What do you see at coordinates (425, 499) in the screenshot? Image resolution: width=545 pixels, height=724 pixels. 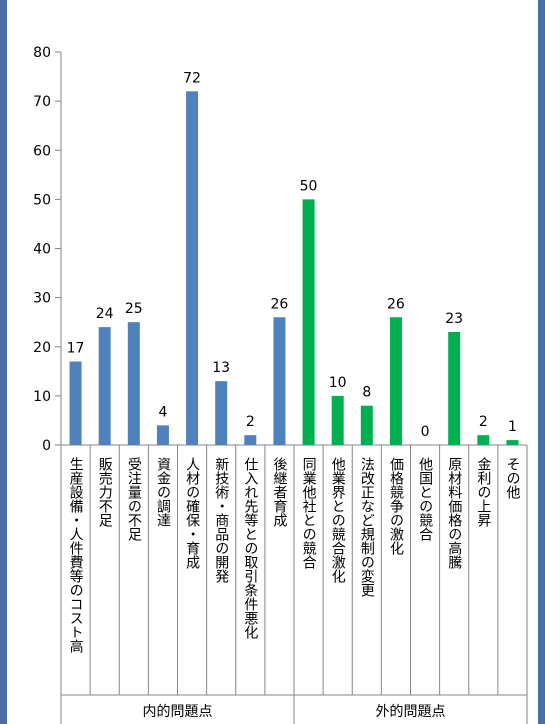 I see `category-label: 他国との競合` at bounding box center [425, 499].